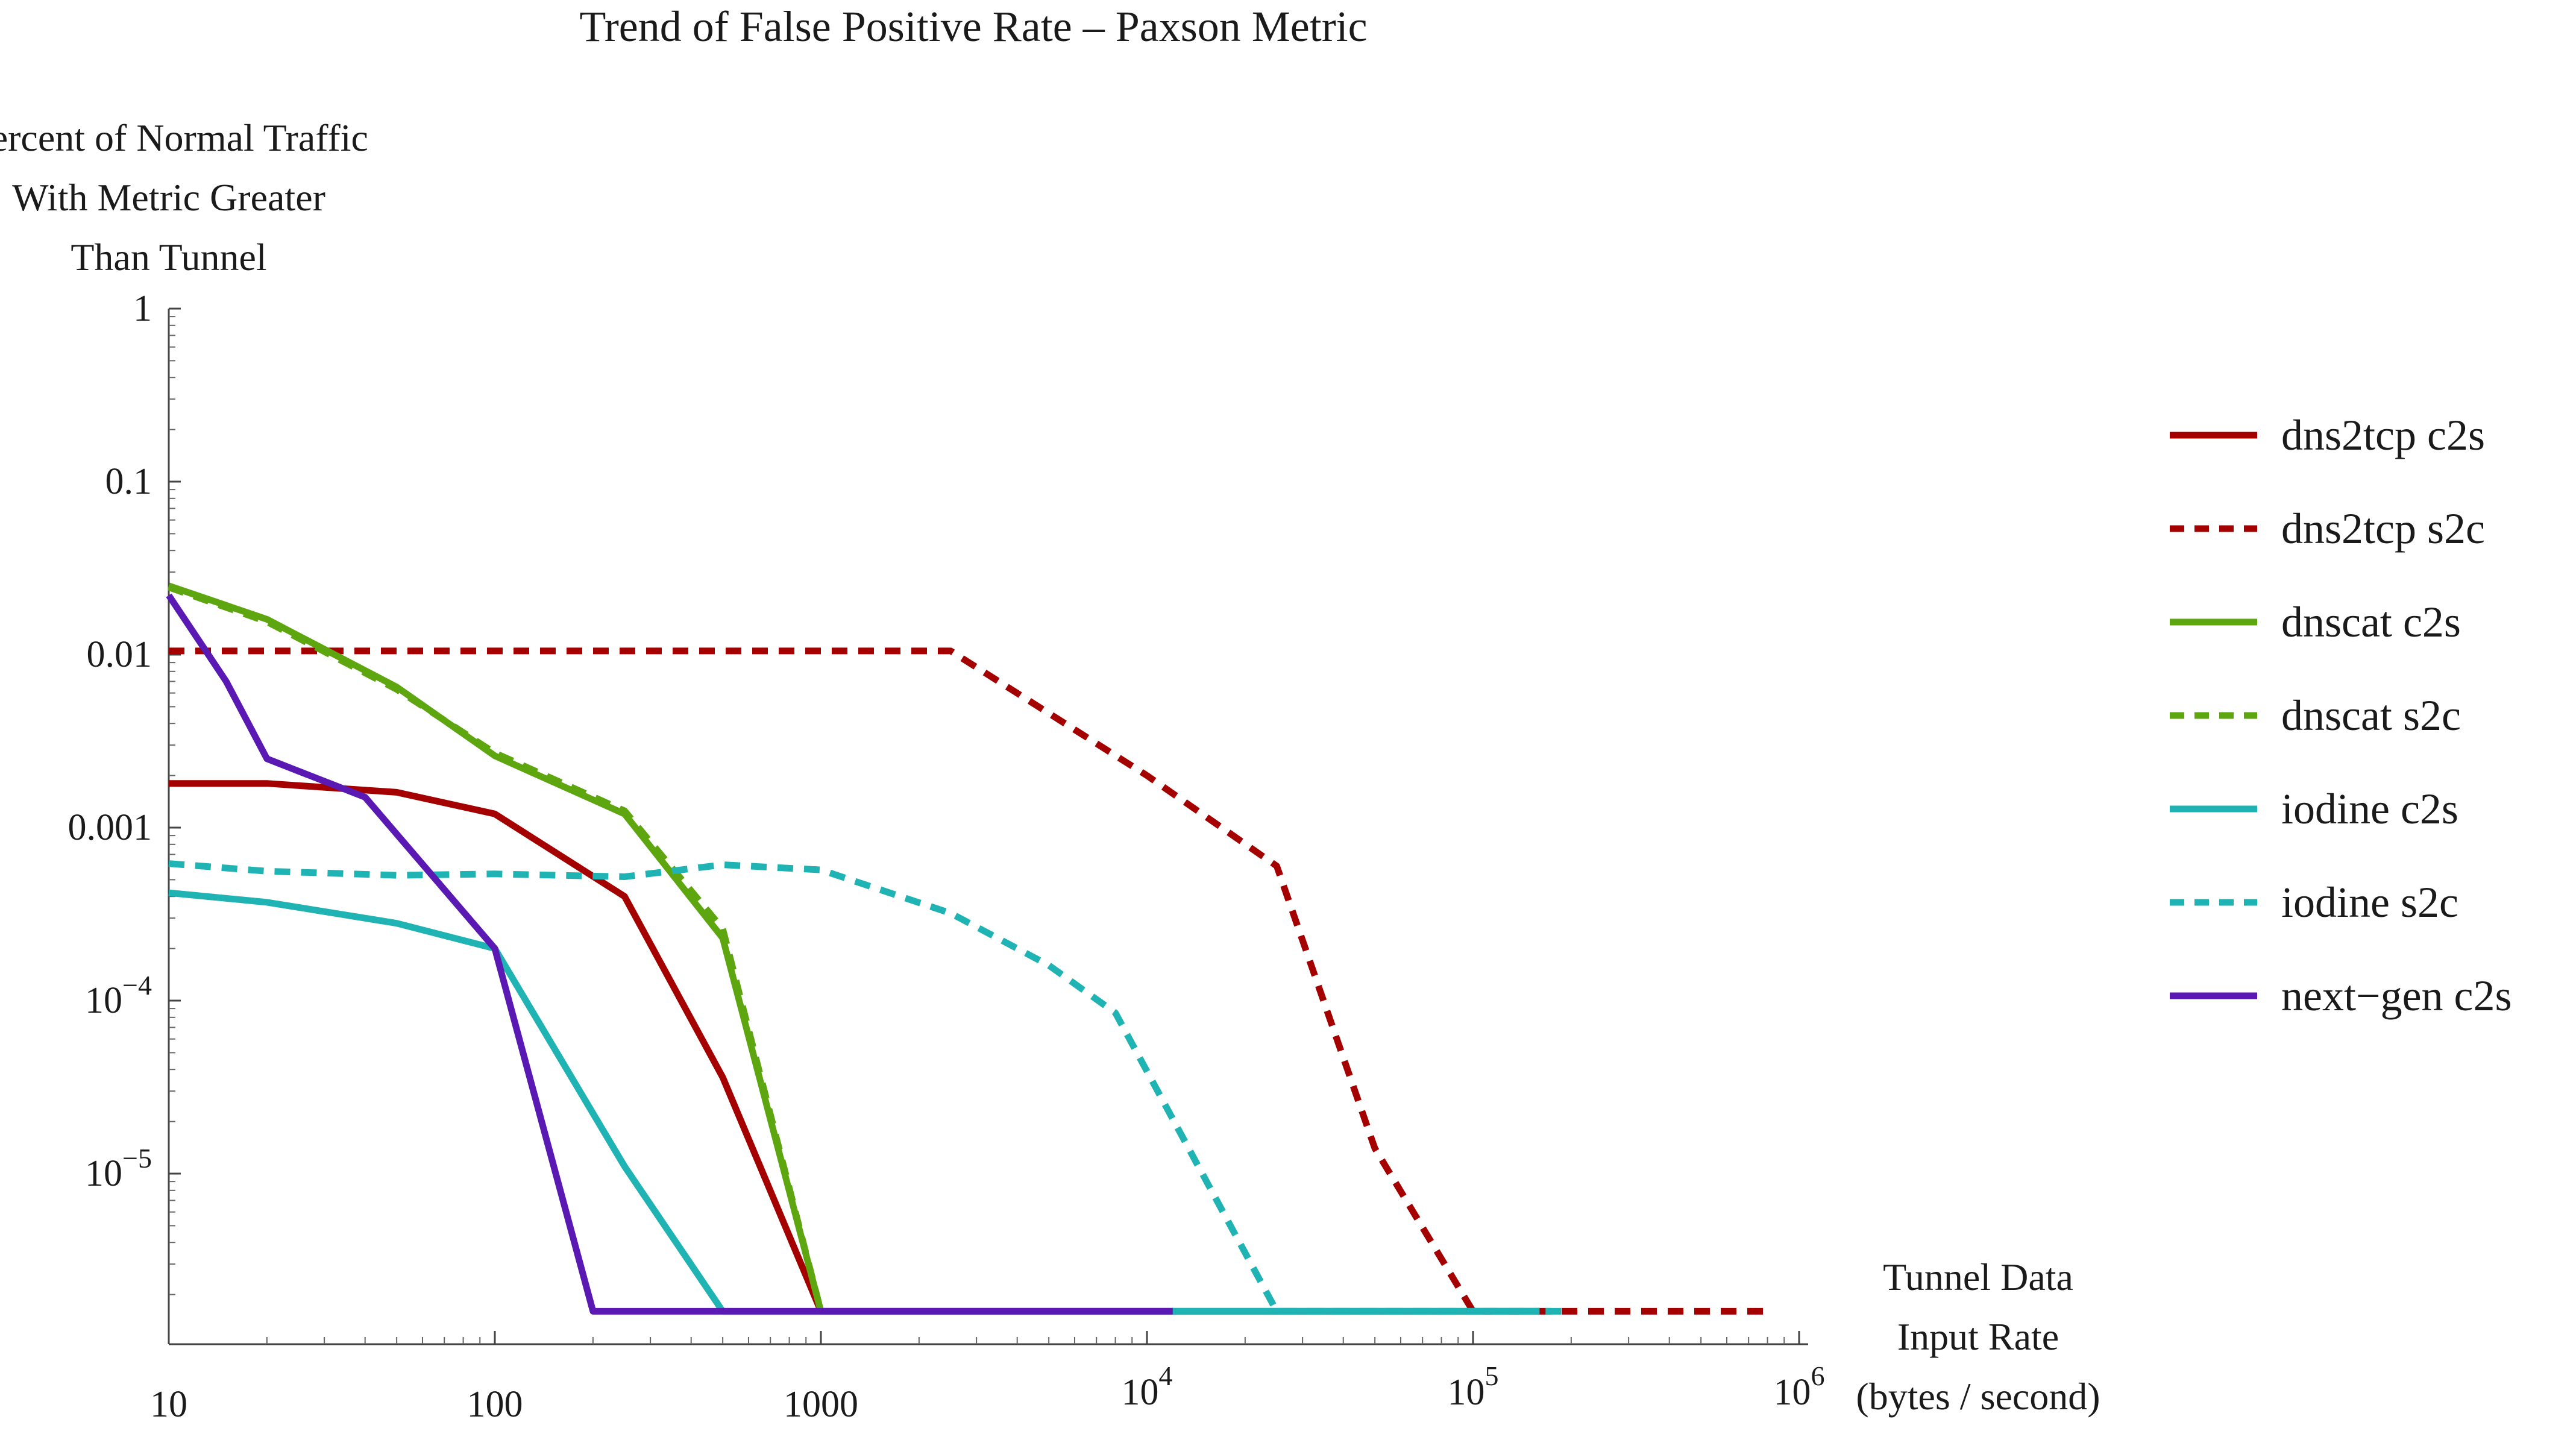 This screenshot has height=1431, width=2576. What do you see at coordinates (118, 996) in the screenshot?
I see `y-tick-label: 10⁻⁴` at bounding box center [118, 996].